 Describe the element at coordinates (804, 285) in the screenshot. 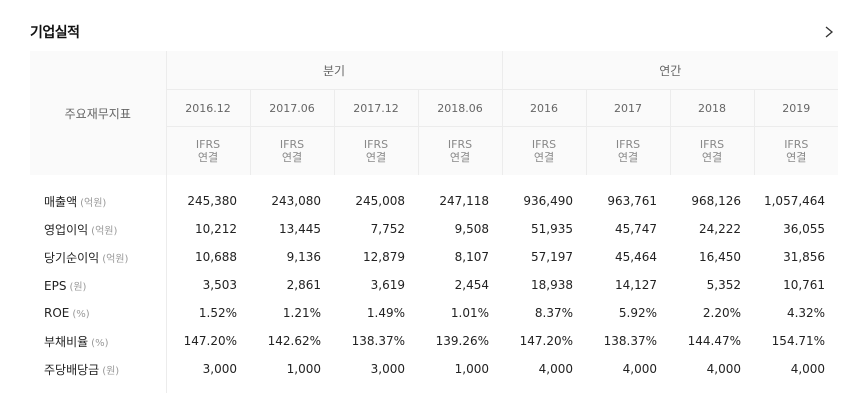

I see `table-cell: 10,761` at that location.